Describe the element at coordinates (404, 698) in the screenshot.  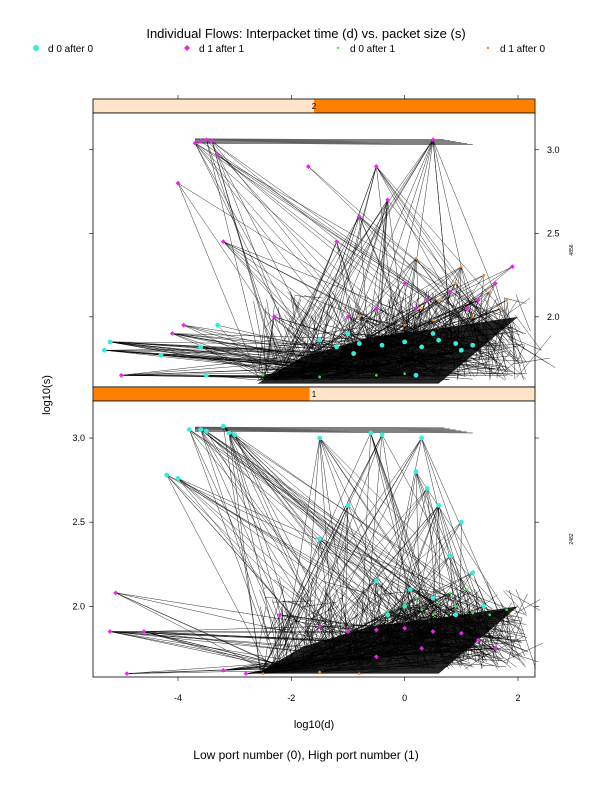
I see `x-tick-label: 0` at that location.